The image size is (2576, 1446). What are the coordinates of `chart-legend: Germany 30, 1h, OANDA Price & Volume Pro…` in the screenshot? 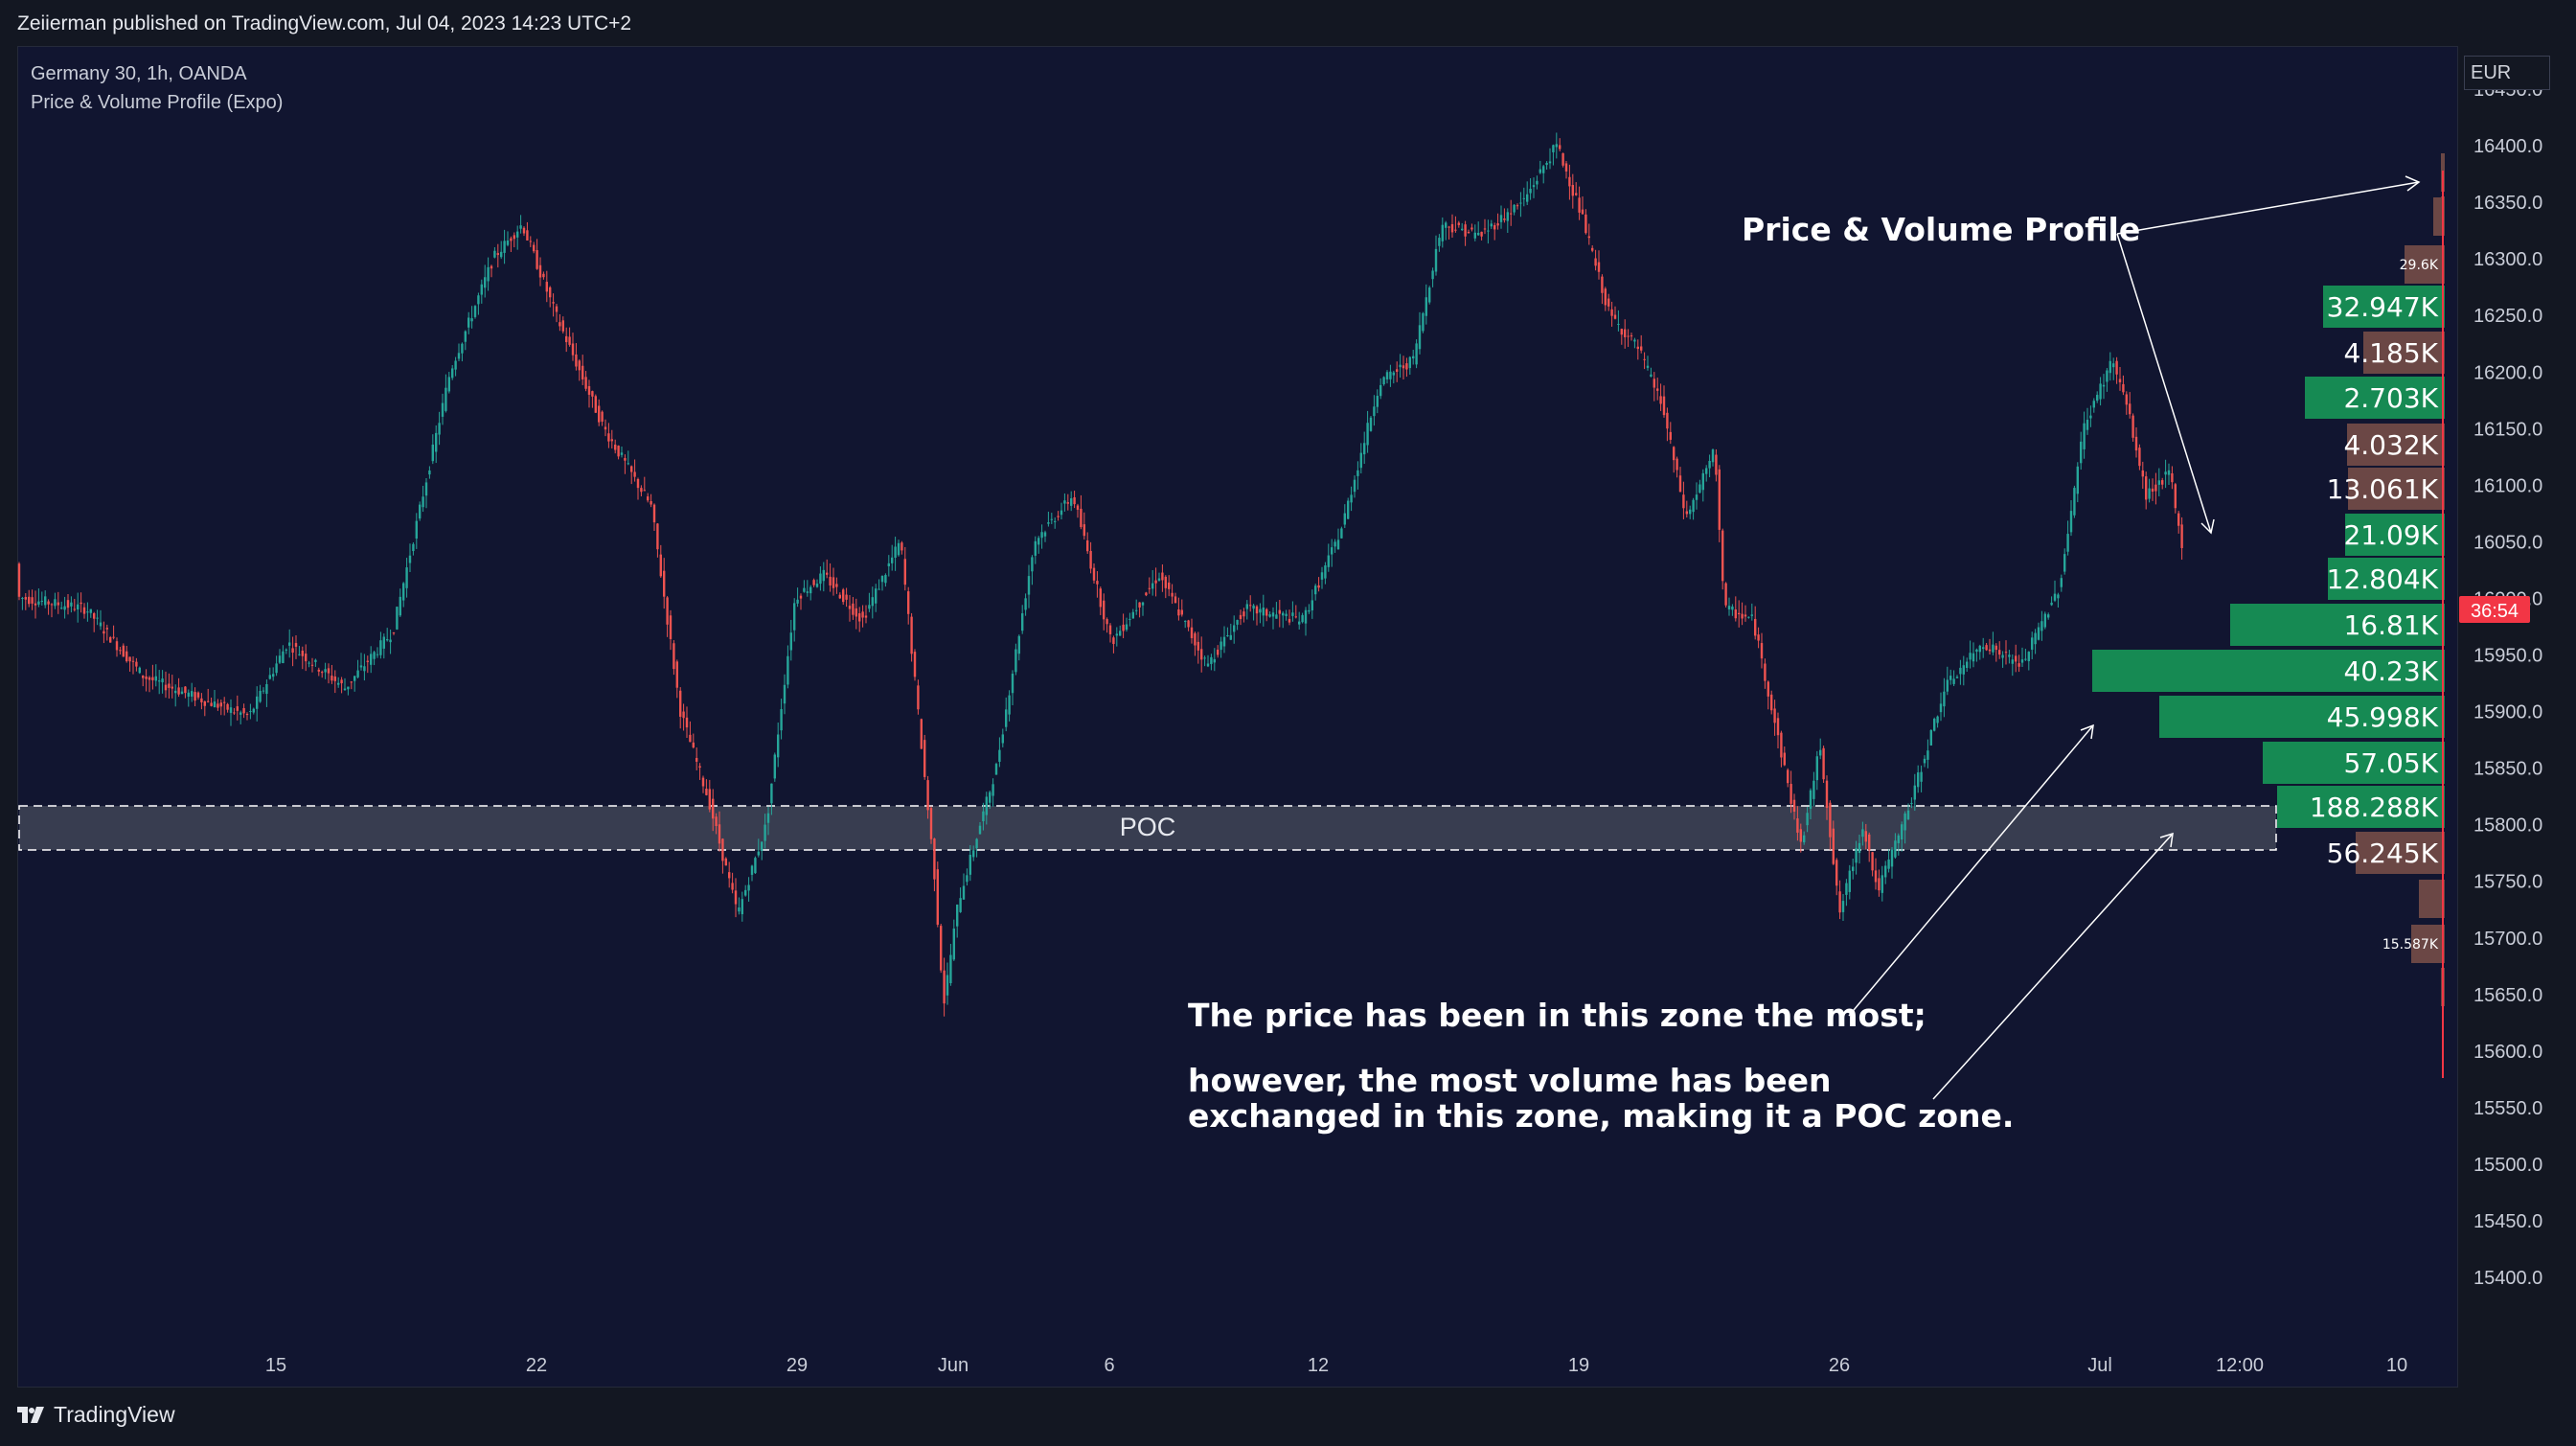 It's located at (157, 88).